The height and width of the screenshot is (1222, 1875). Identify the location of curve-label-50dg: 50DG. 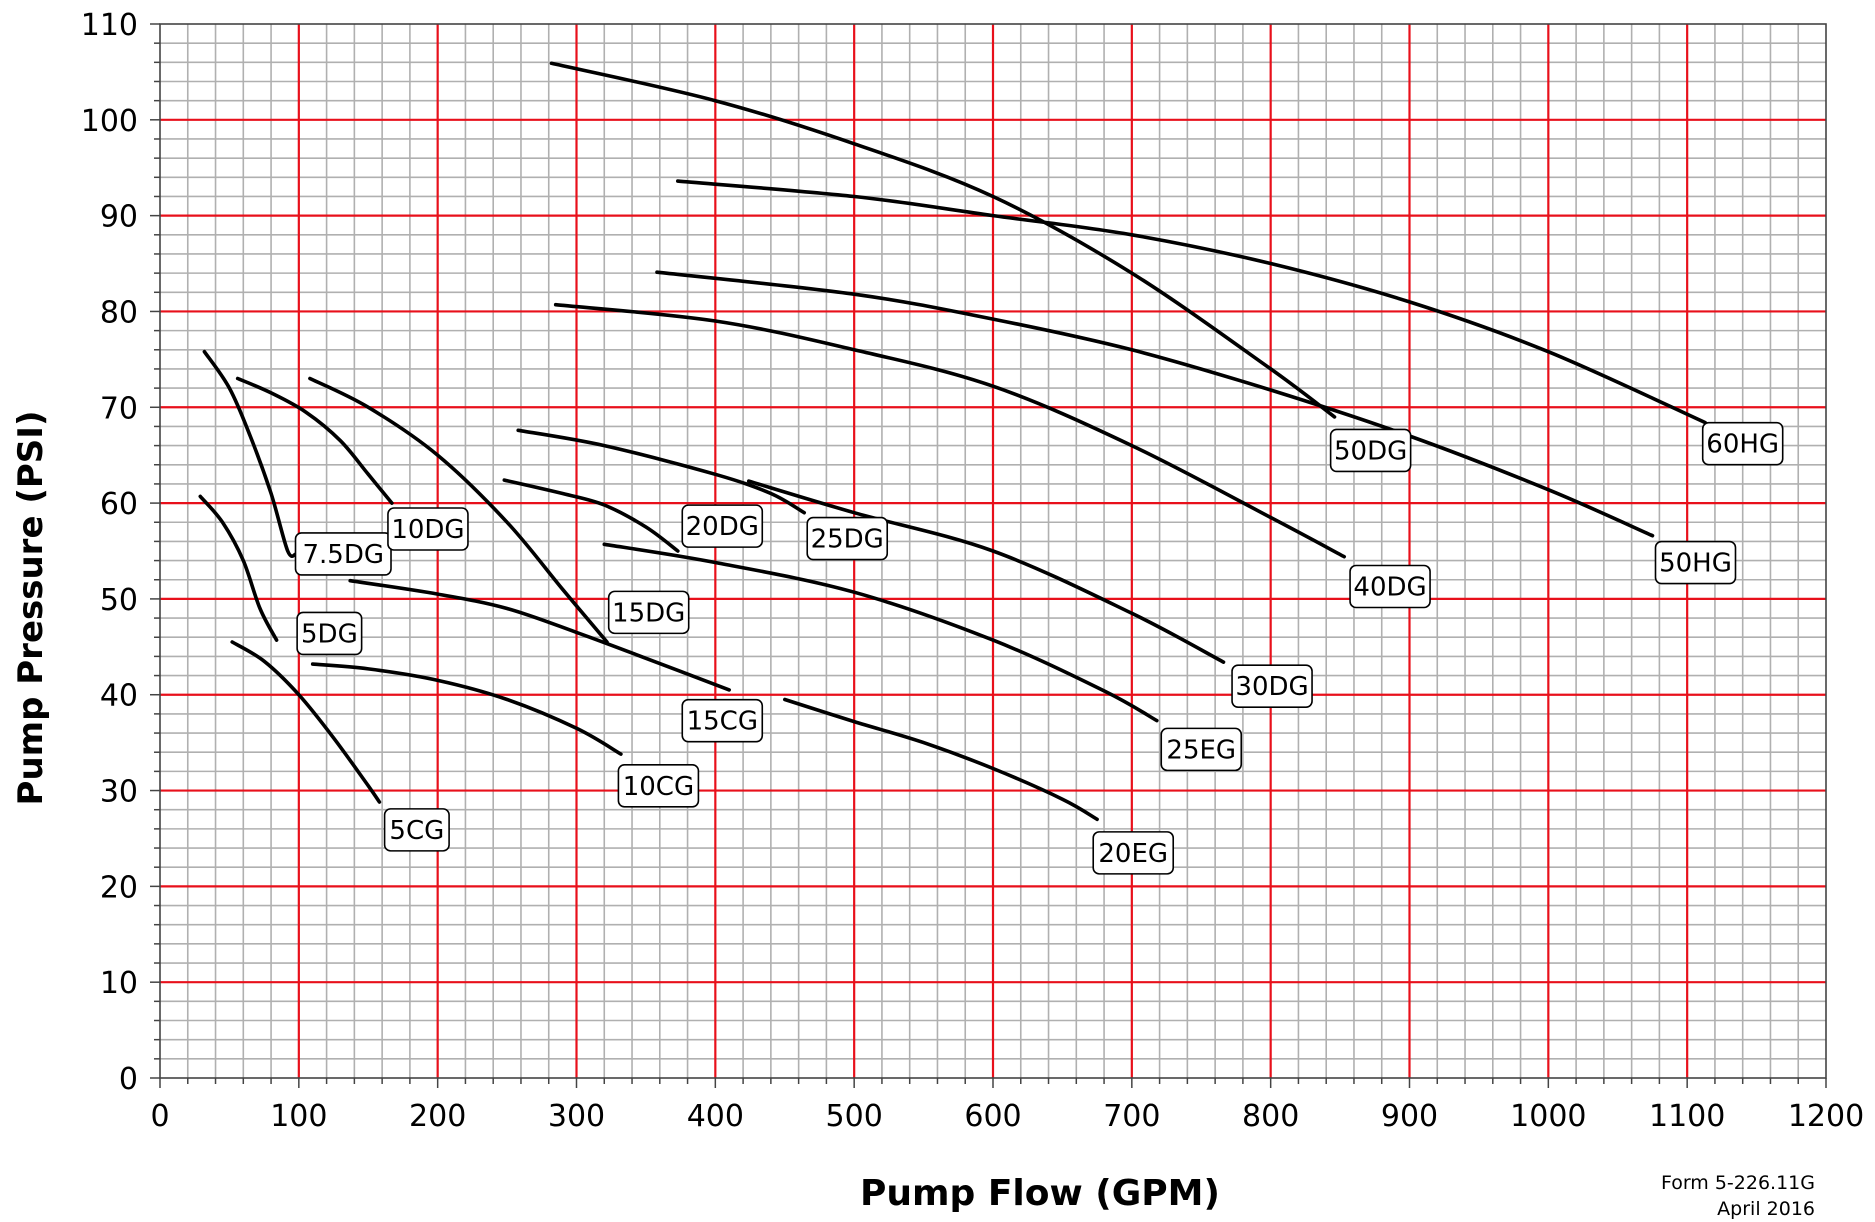
(1370, 450).